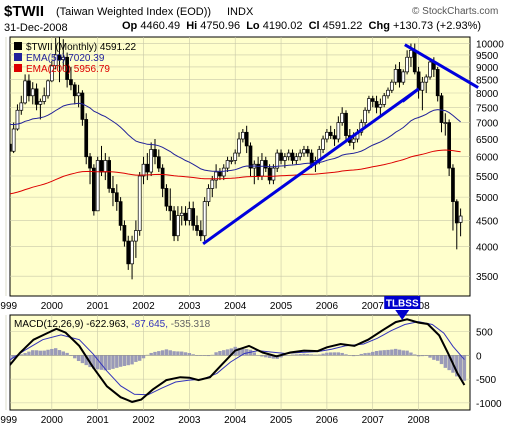 The image size is (520, 429). Describe the element at coordinates (487, 124) in the screenshot. I see `price-tick-label: 7000` at that location.